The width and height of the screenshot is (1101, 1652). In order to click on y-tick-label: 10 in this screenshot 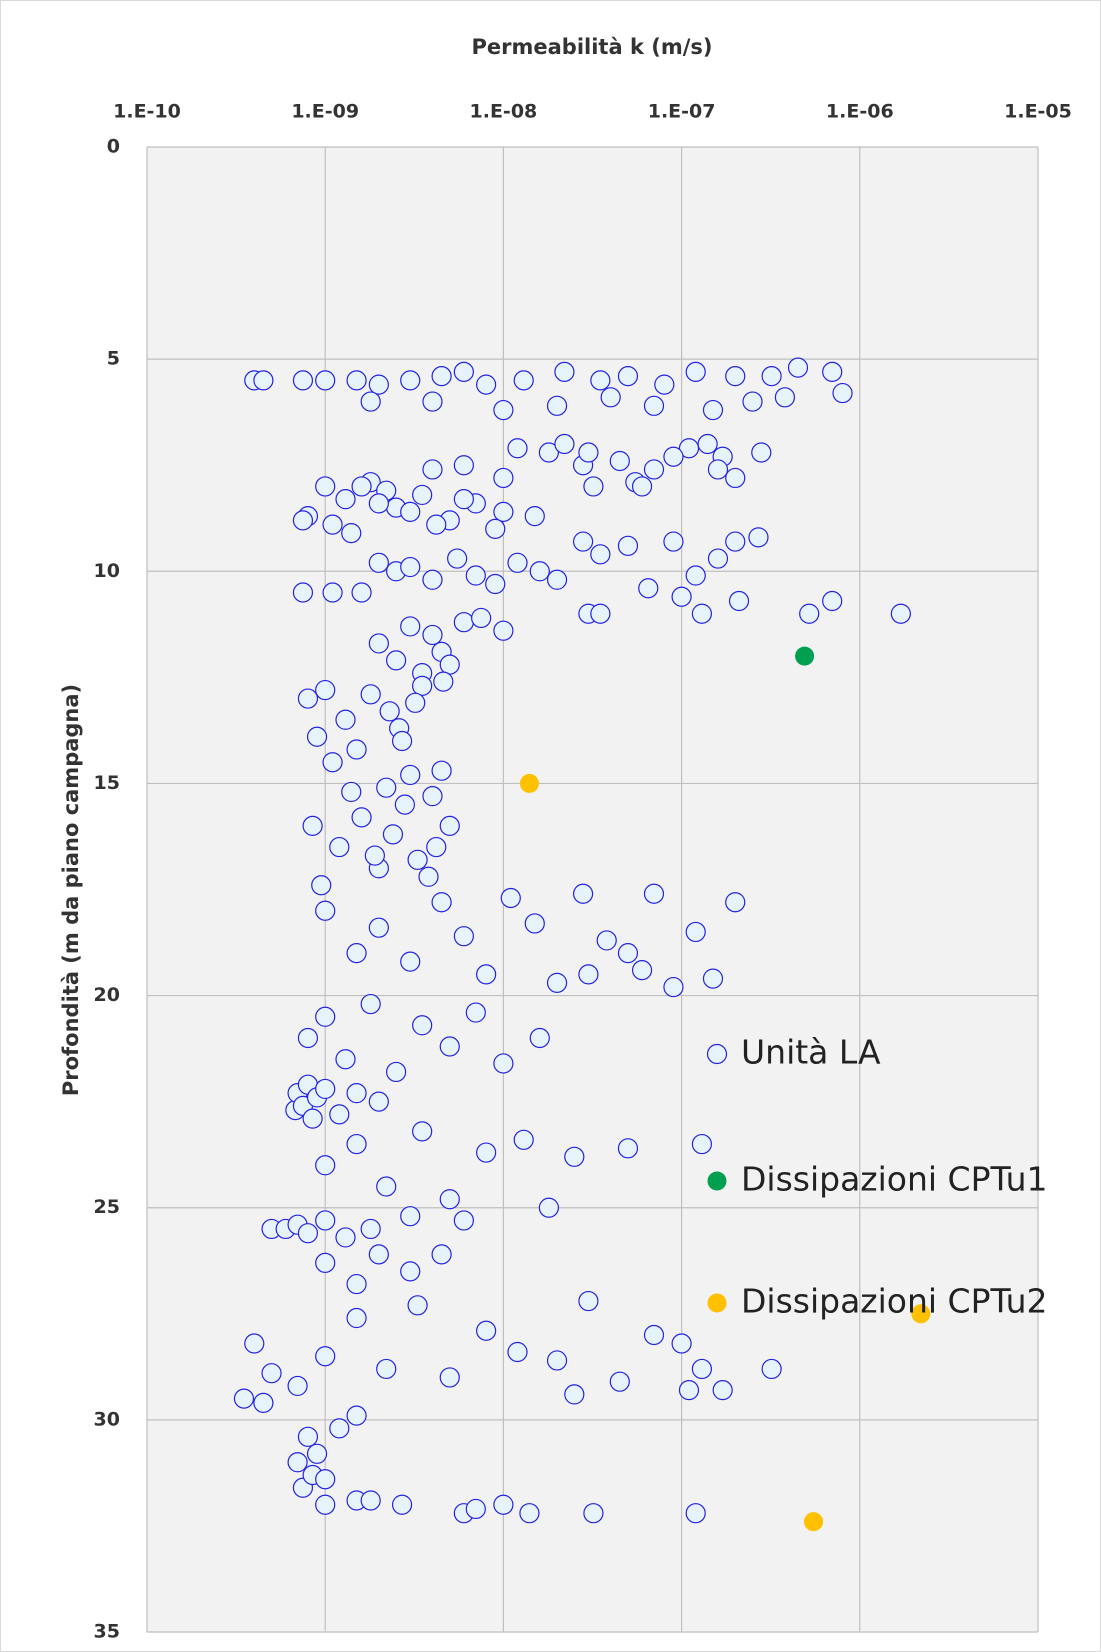, I will do `click(107, 571)`.